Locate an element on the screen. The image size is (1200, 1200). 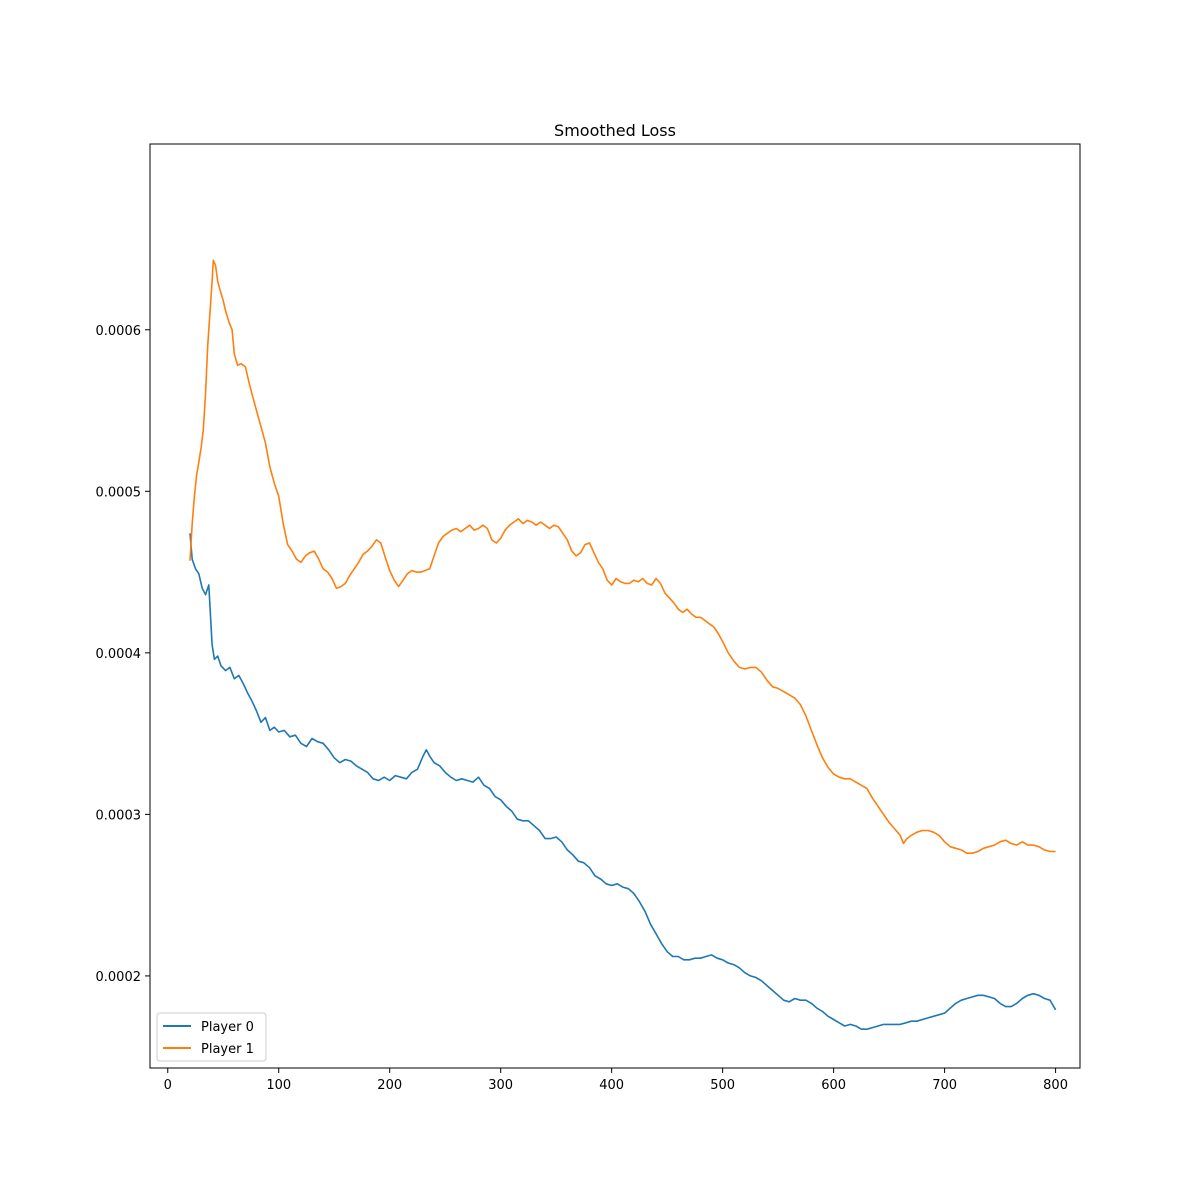
x-tick-label: 100 is located at coordinates (278, 1085).